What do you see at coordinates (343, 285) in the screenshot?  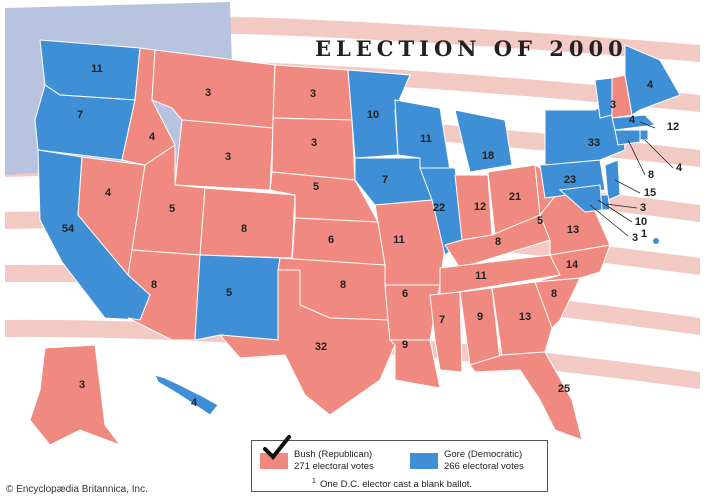 I see `ev-label-ok: 8` at bounding box center [343, 285].